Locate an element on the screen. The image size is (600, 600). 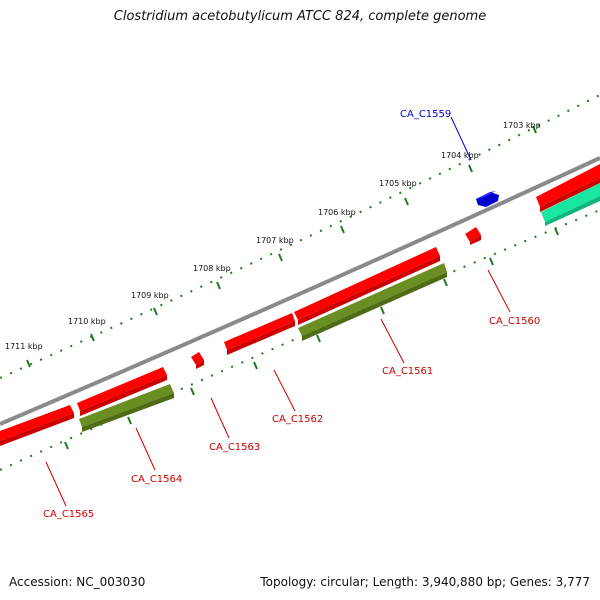
gene-feature-ca-c1561-olive is located at coordinates (372, 302).